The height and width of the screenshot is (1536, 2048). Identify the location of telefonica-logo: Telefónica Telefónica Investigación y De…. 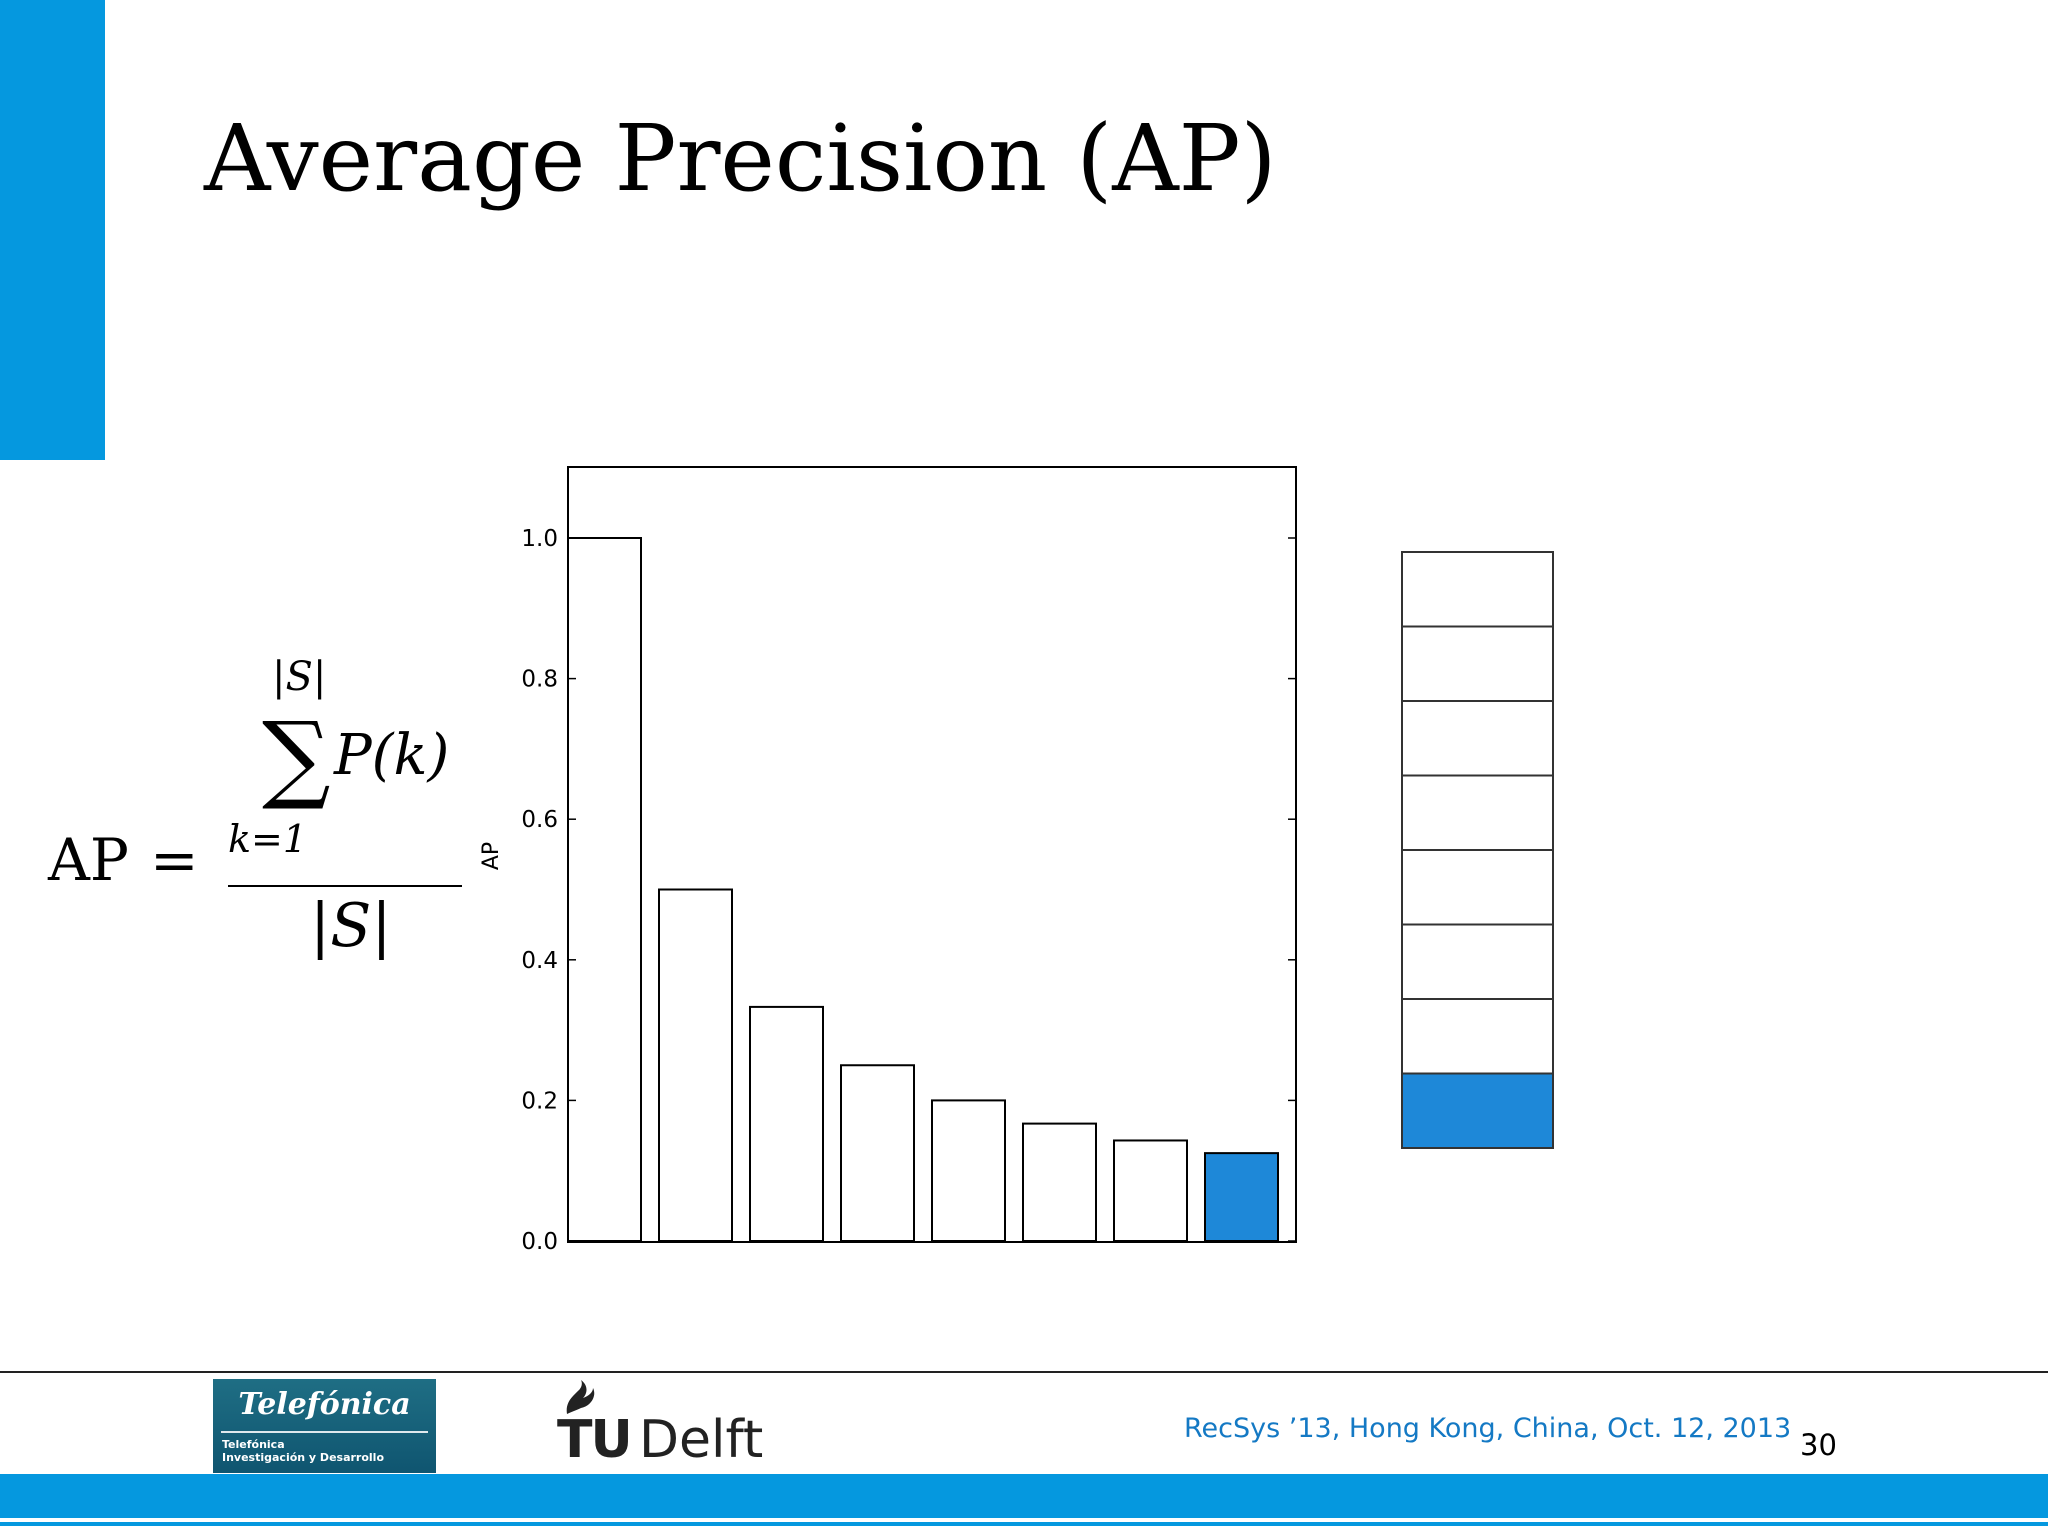
(324, 1426).